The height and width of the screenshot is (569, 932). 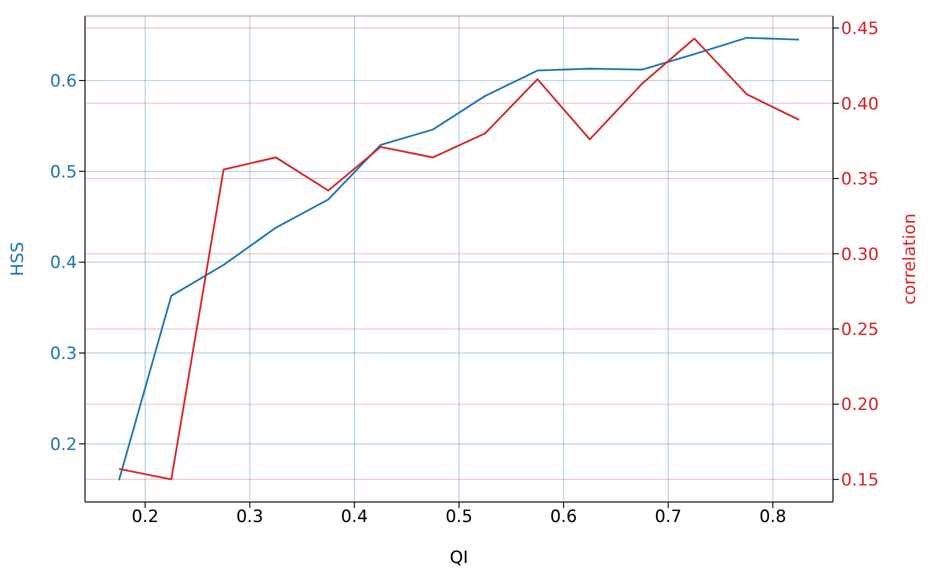 I want to click on x-tick-label: 0.2, so click(x=145, y=517).